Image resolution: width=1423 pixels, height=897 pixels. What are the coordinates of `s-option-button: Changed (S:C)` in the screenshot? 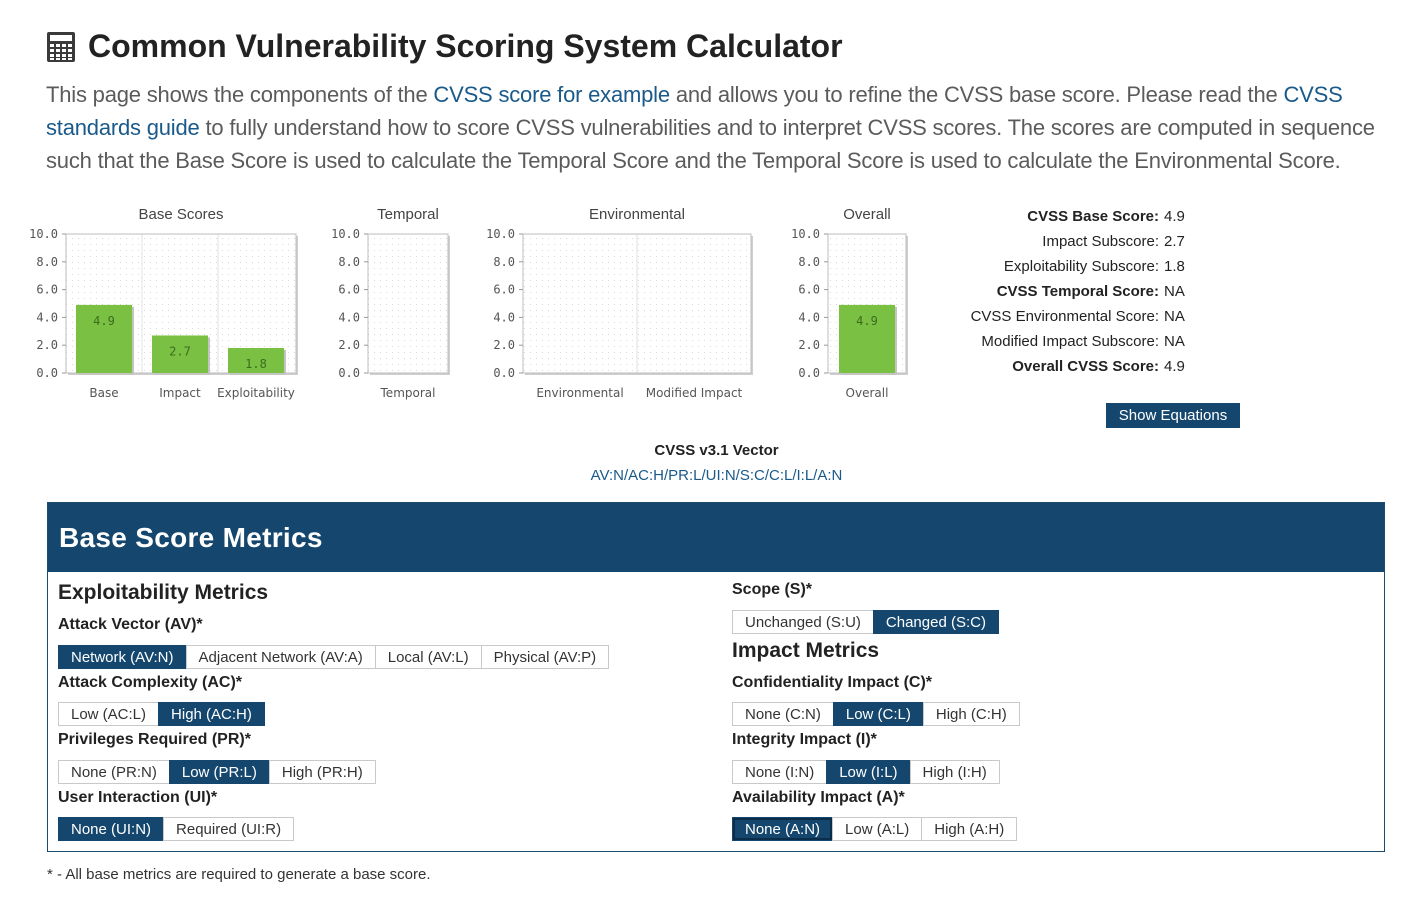 It's located at (935, 622).